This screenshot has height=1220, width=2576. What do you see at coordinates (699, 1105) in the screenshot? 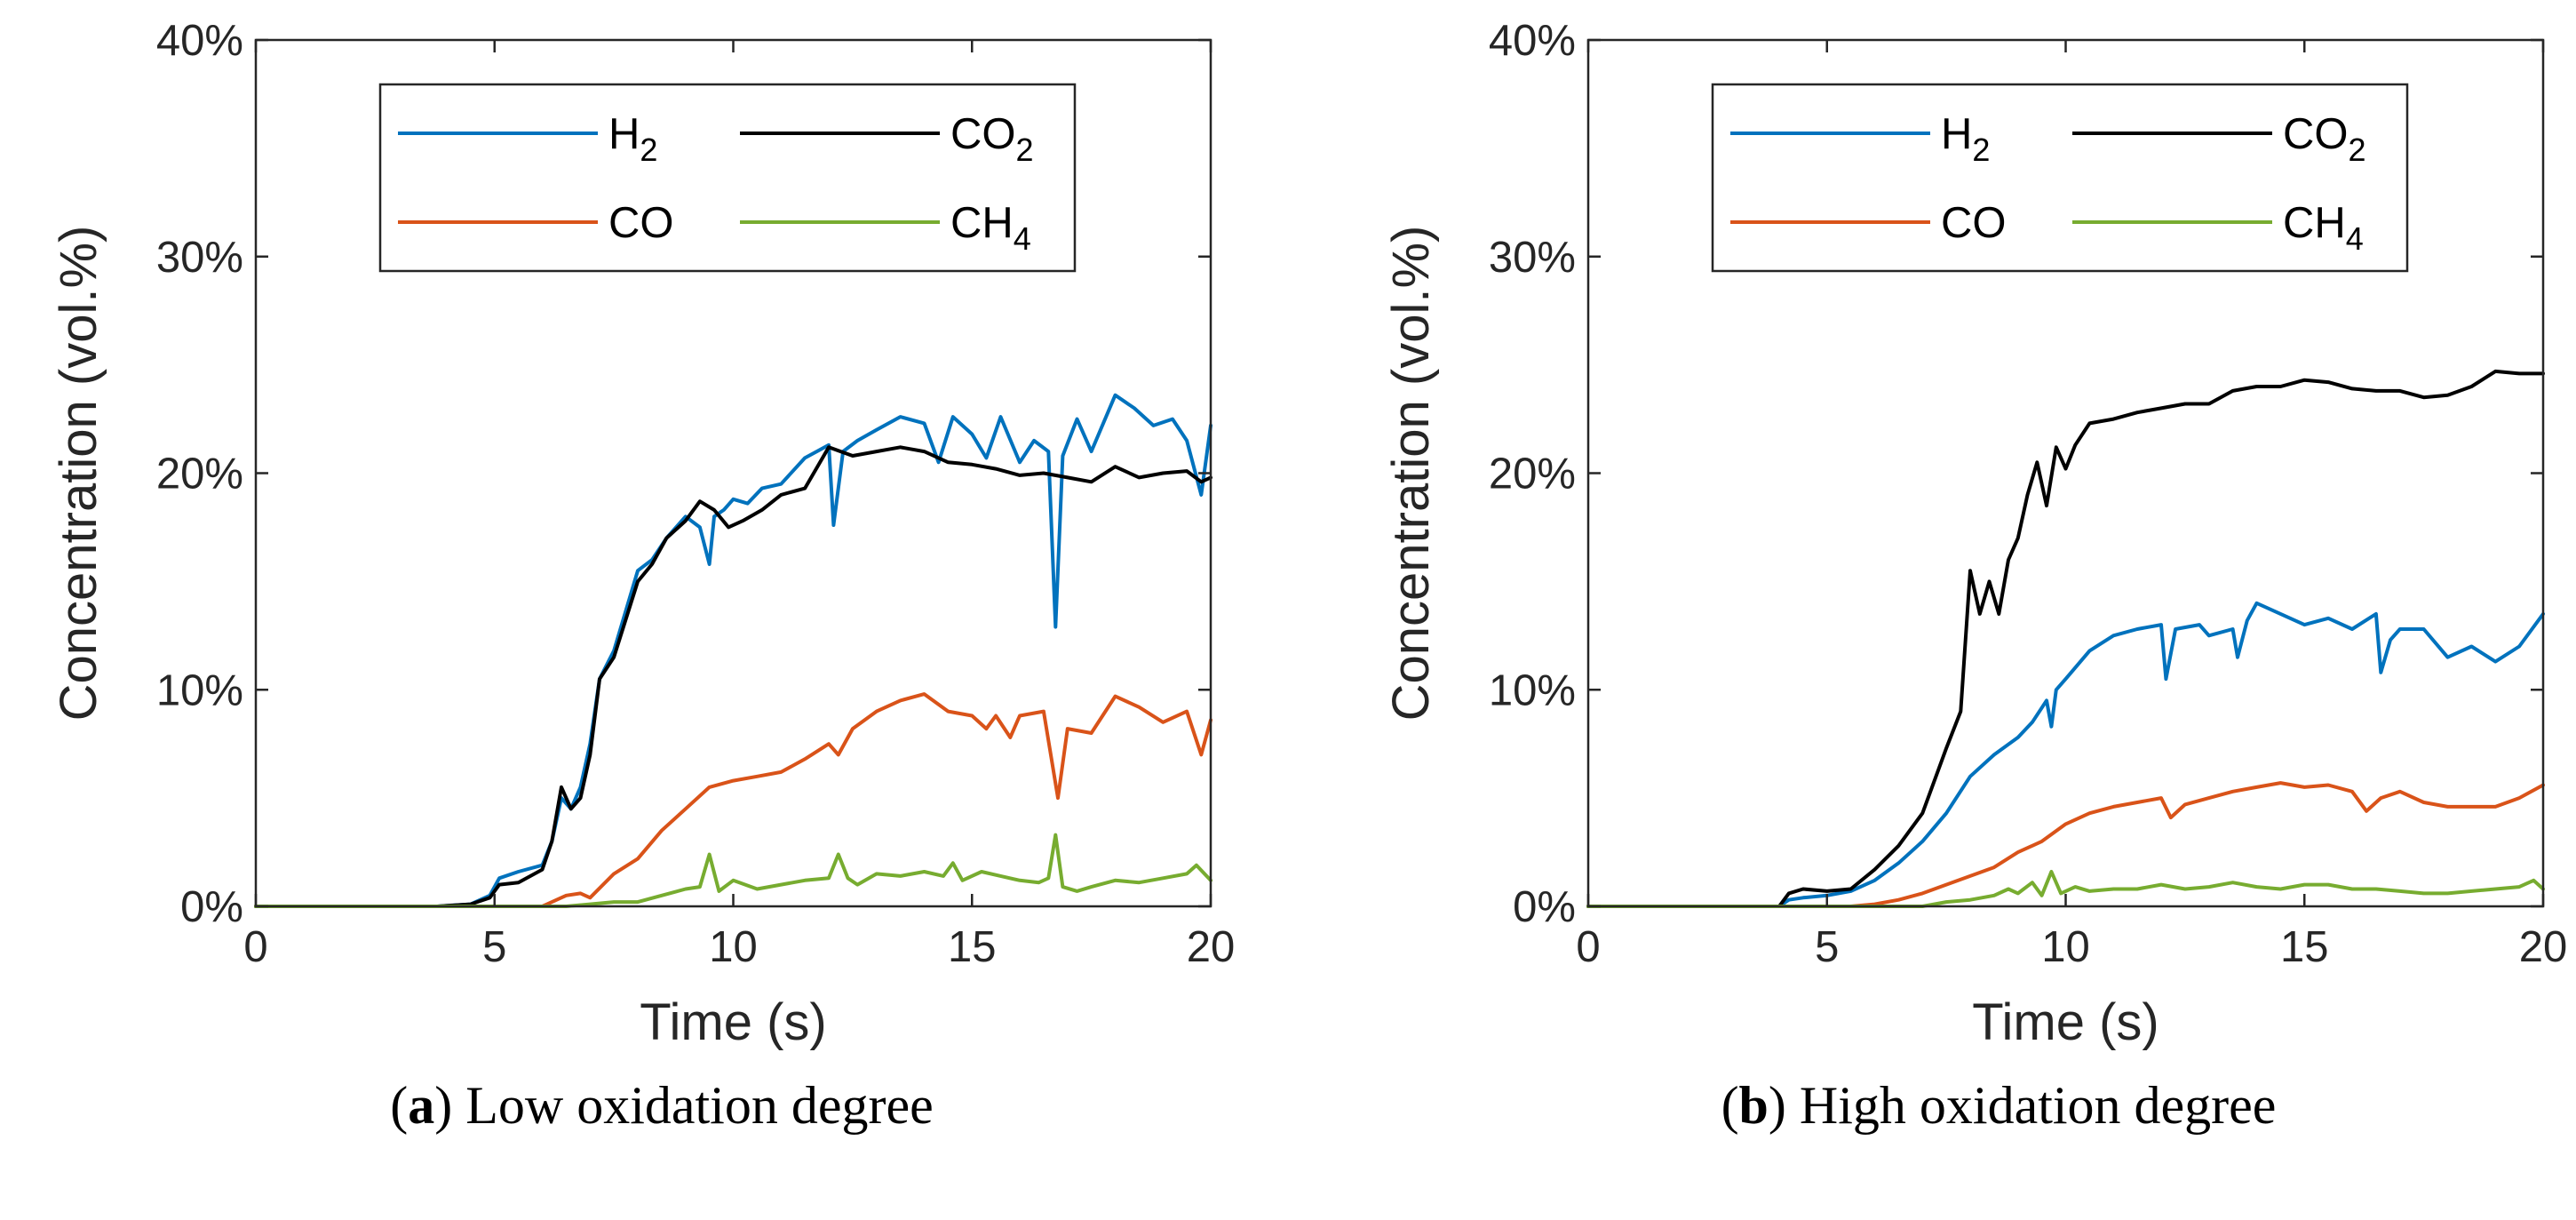
I see `caption-a-text: Low oxidation degree` at bounding box center [699, 1105].